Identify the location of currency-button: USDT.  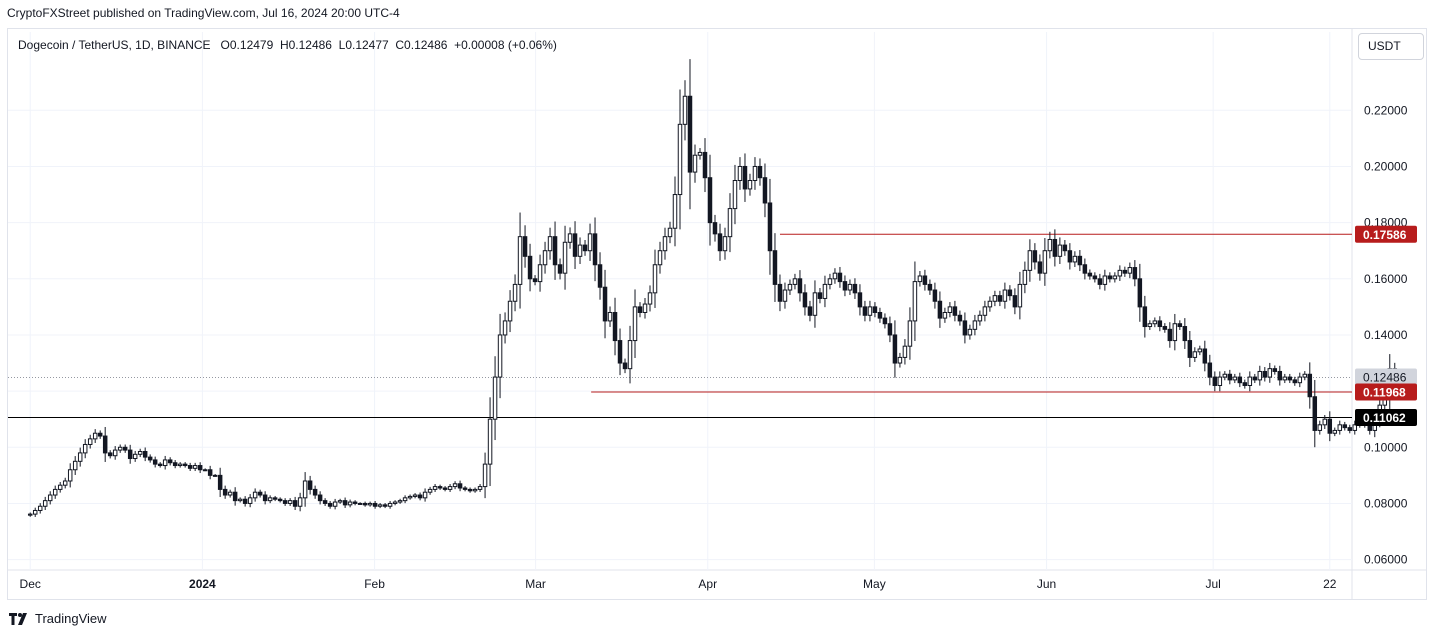
(1391, 46).